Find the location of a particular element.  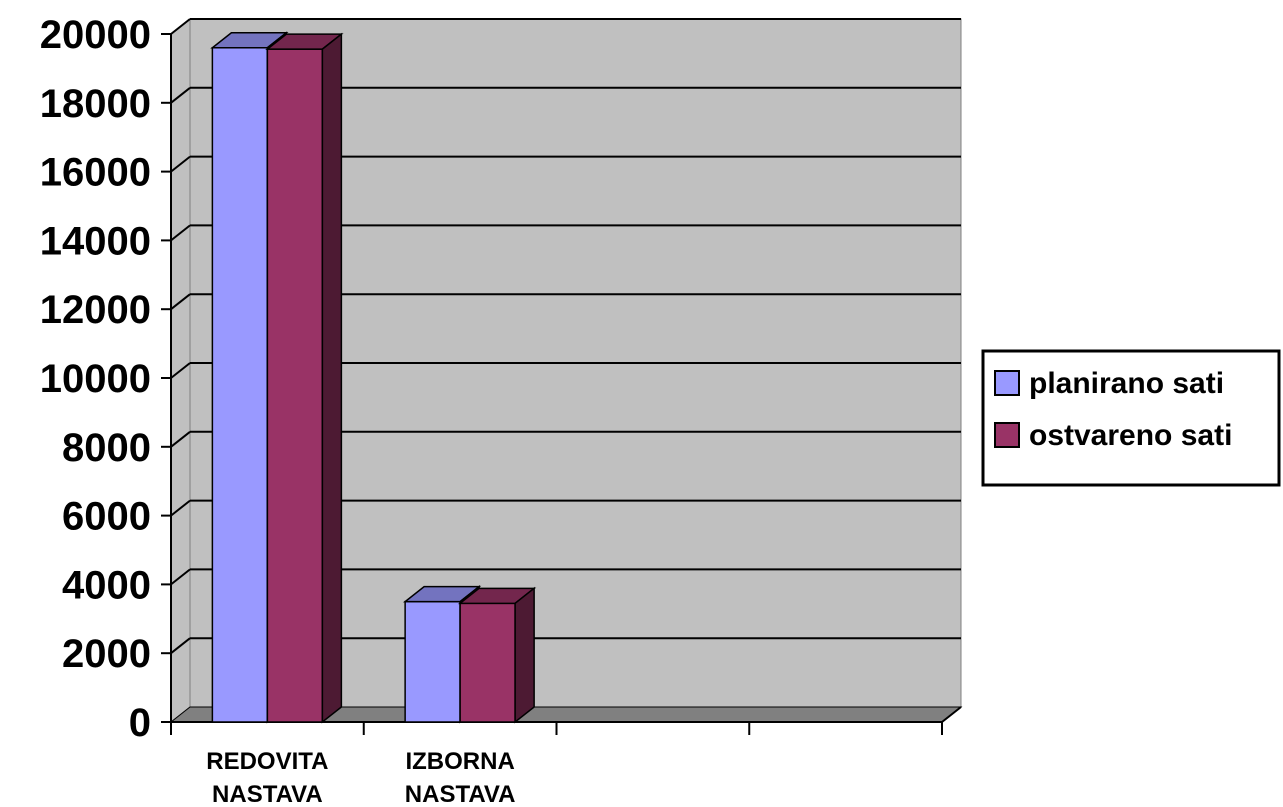

legend-label: ostvareno sati is located at coordinates (1130, 435).